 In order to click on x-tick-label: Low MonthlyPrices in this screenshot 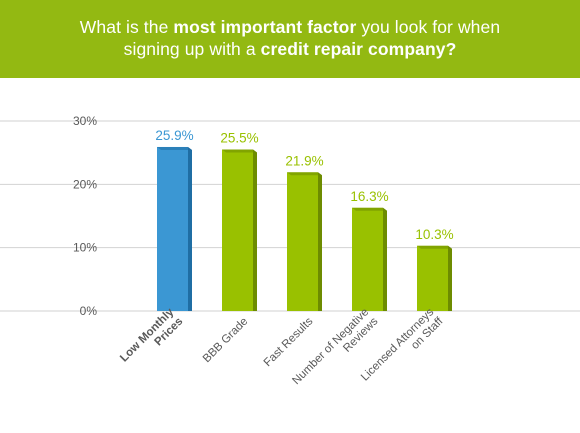, I will do `click(152, 340)`.